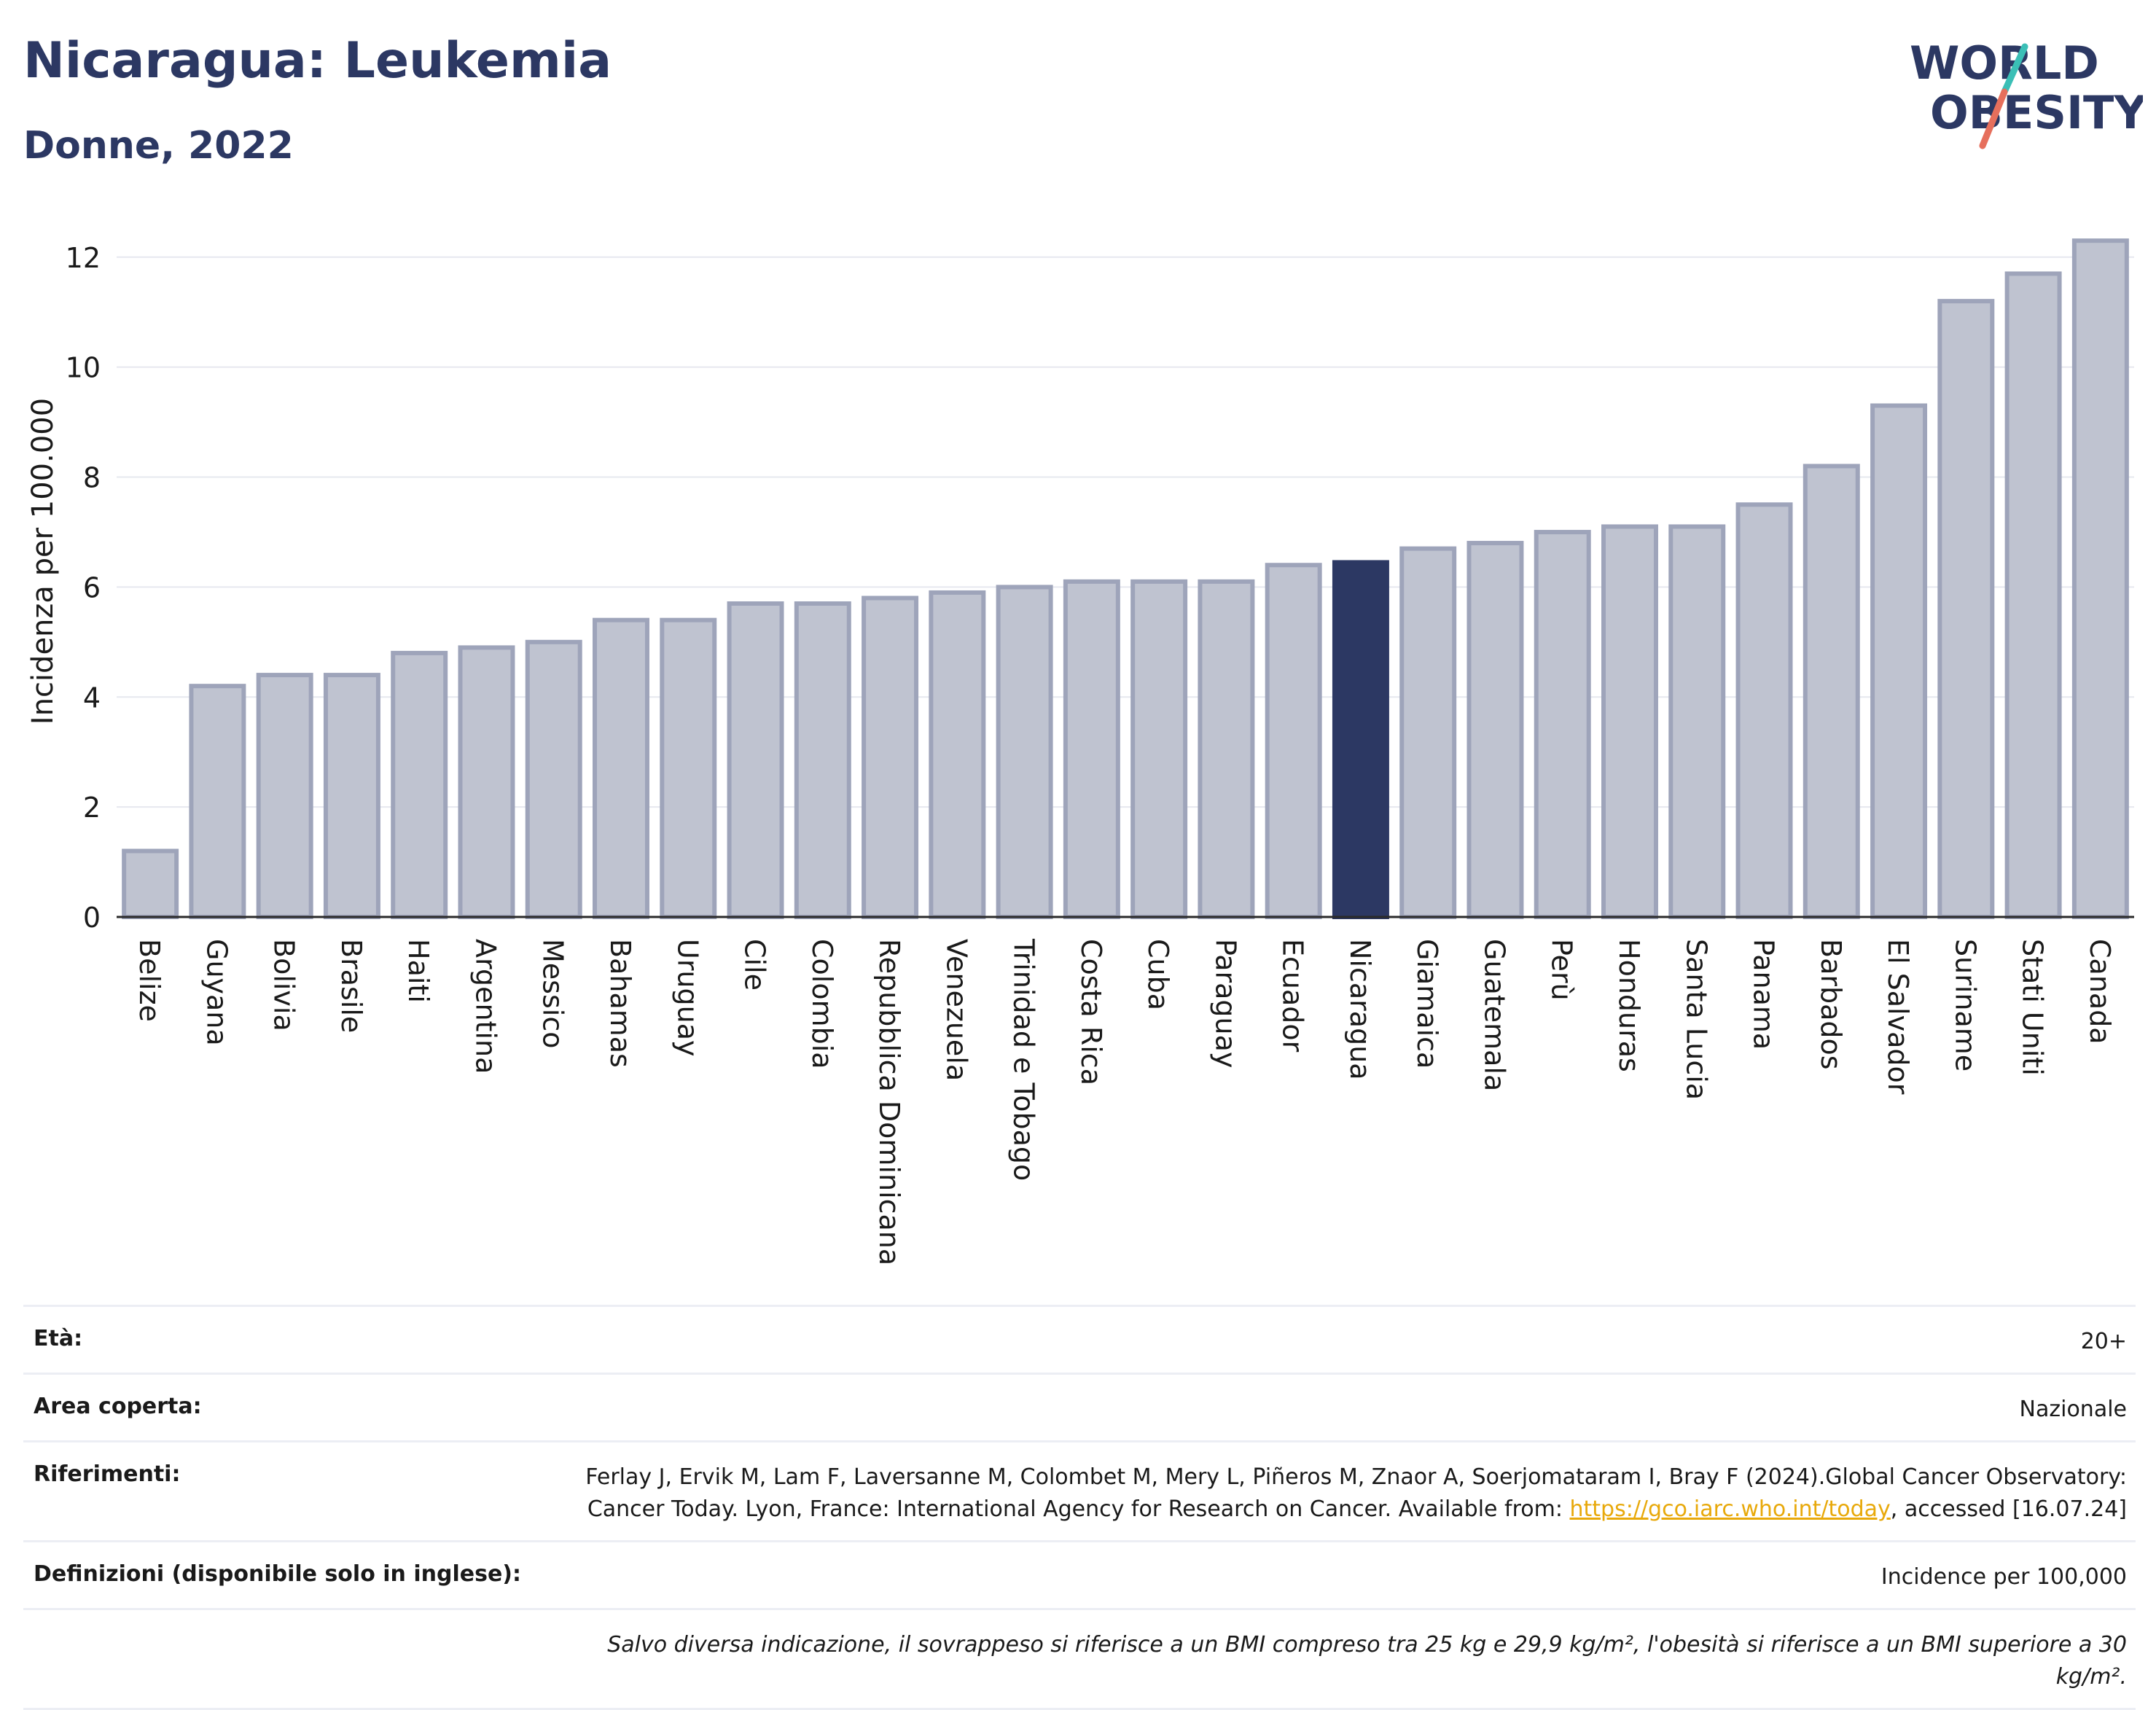  Describe the element at coordinates (1696, 1019) in the screenshot. I see `x-tick-label: Santa Lucia` at that location.